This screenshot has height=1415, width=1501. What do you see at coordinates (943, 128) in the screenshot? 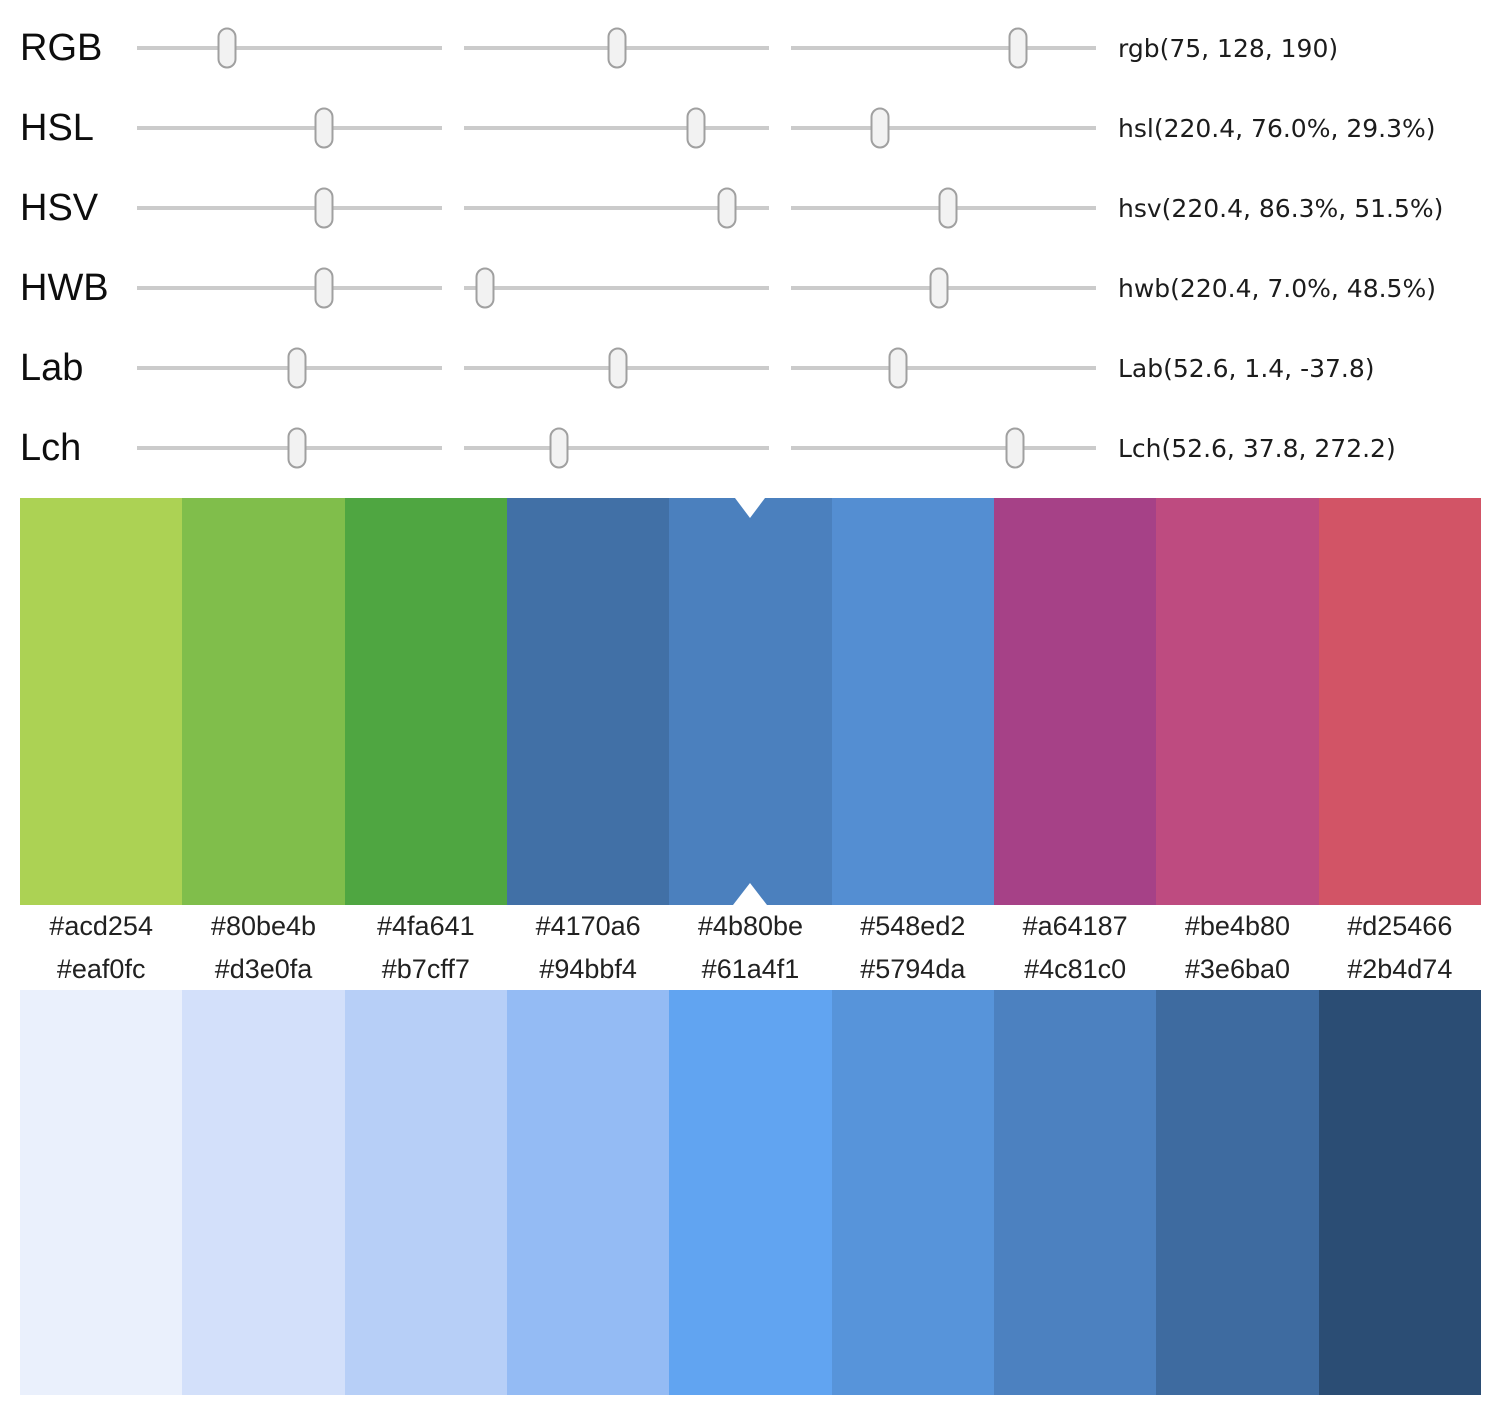
I see `hsl-lightness-slider-track` at bounding box center [943, 128].